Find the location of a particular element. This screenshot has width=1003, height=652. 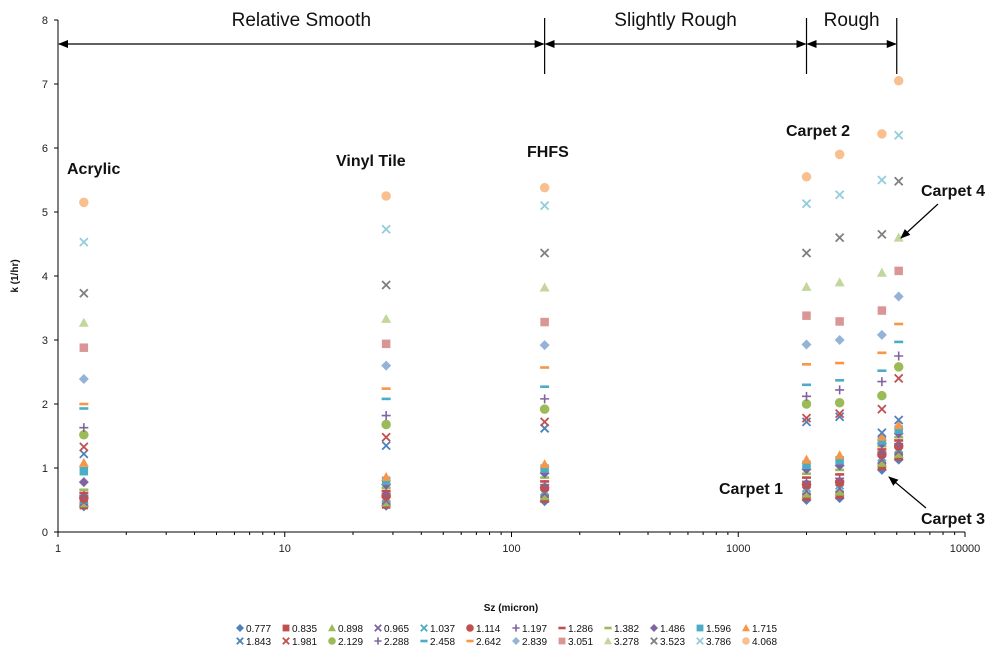

legend-label: 3.786 is located at coordinates (718, 642).